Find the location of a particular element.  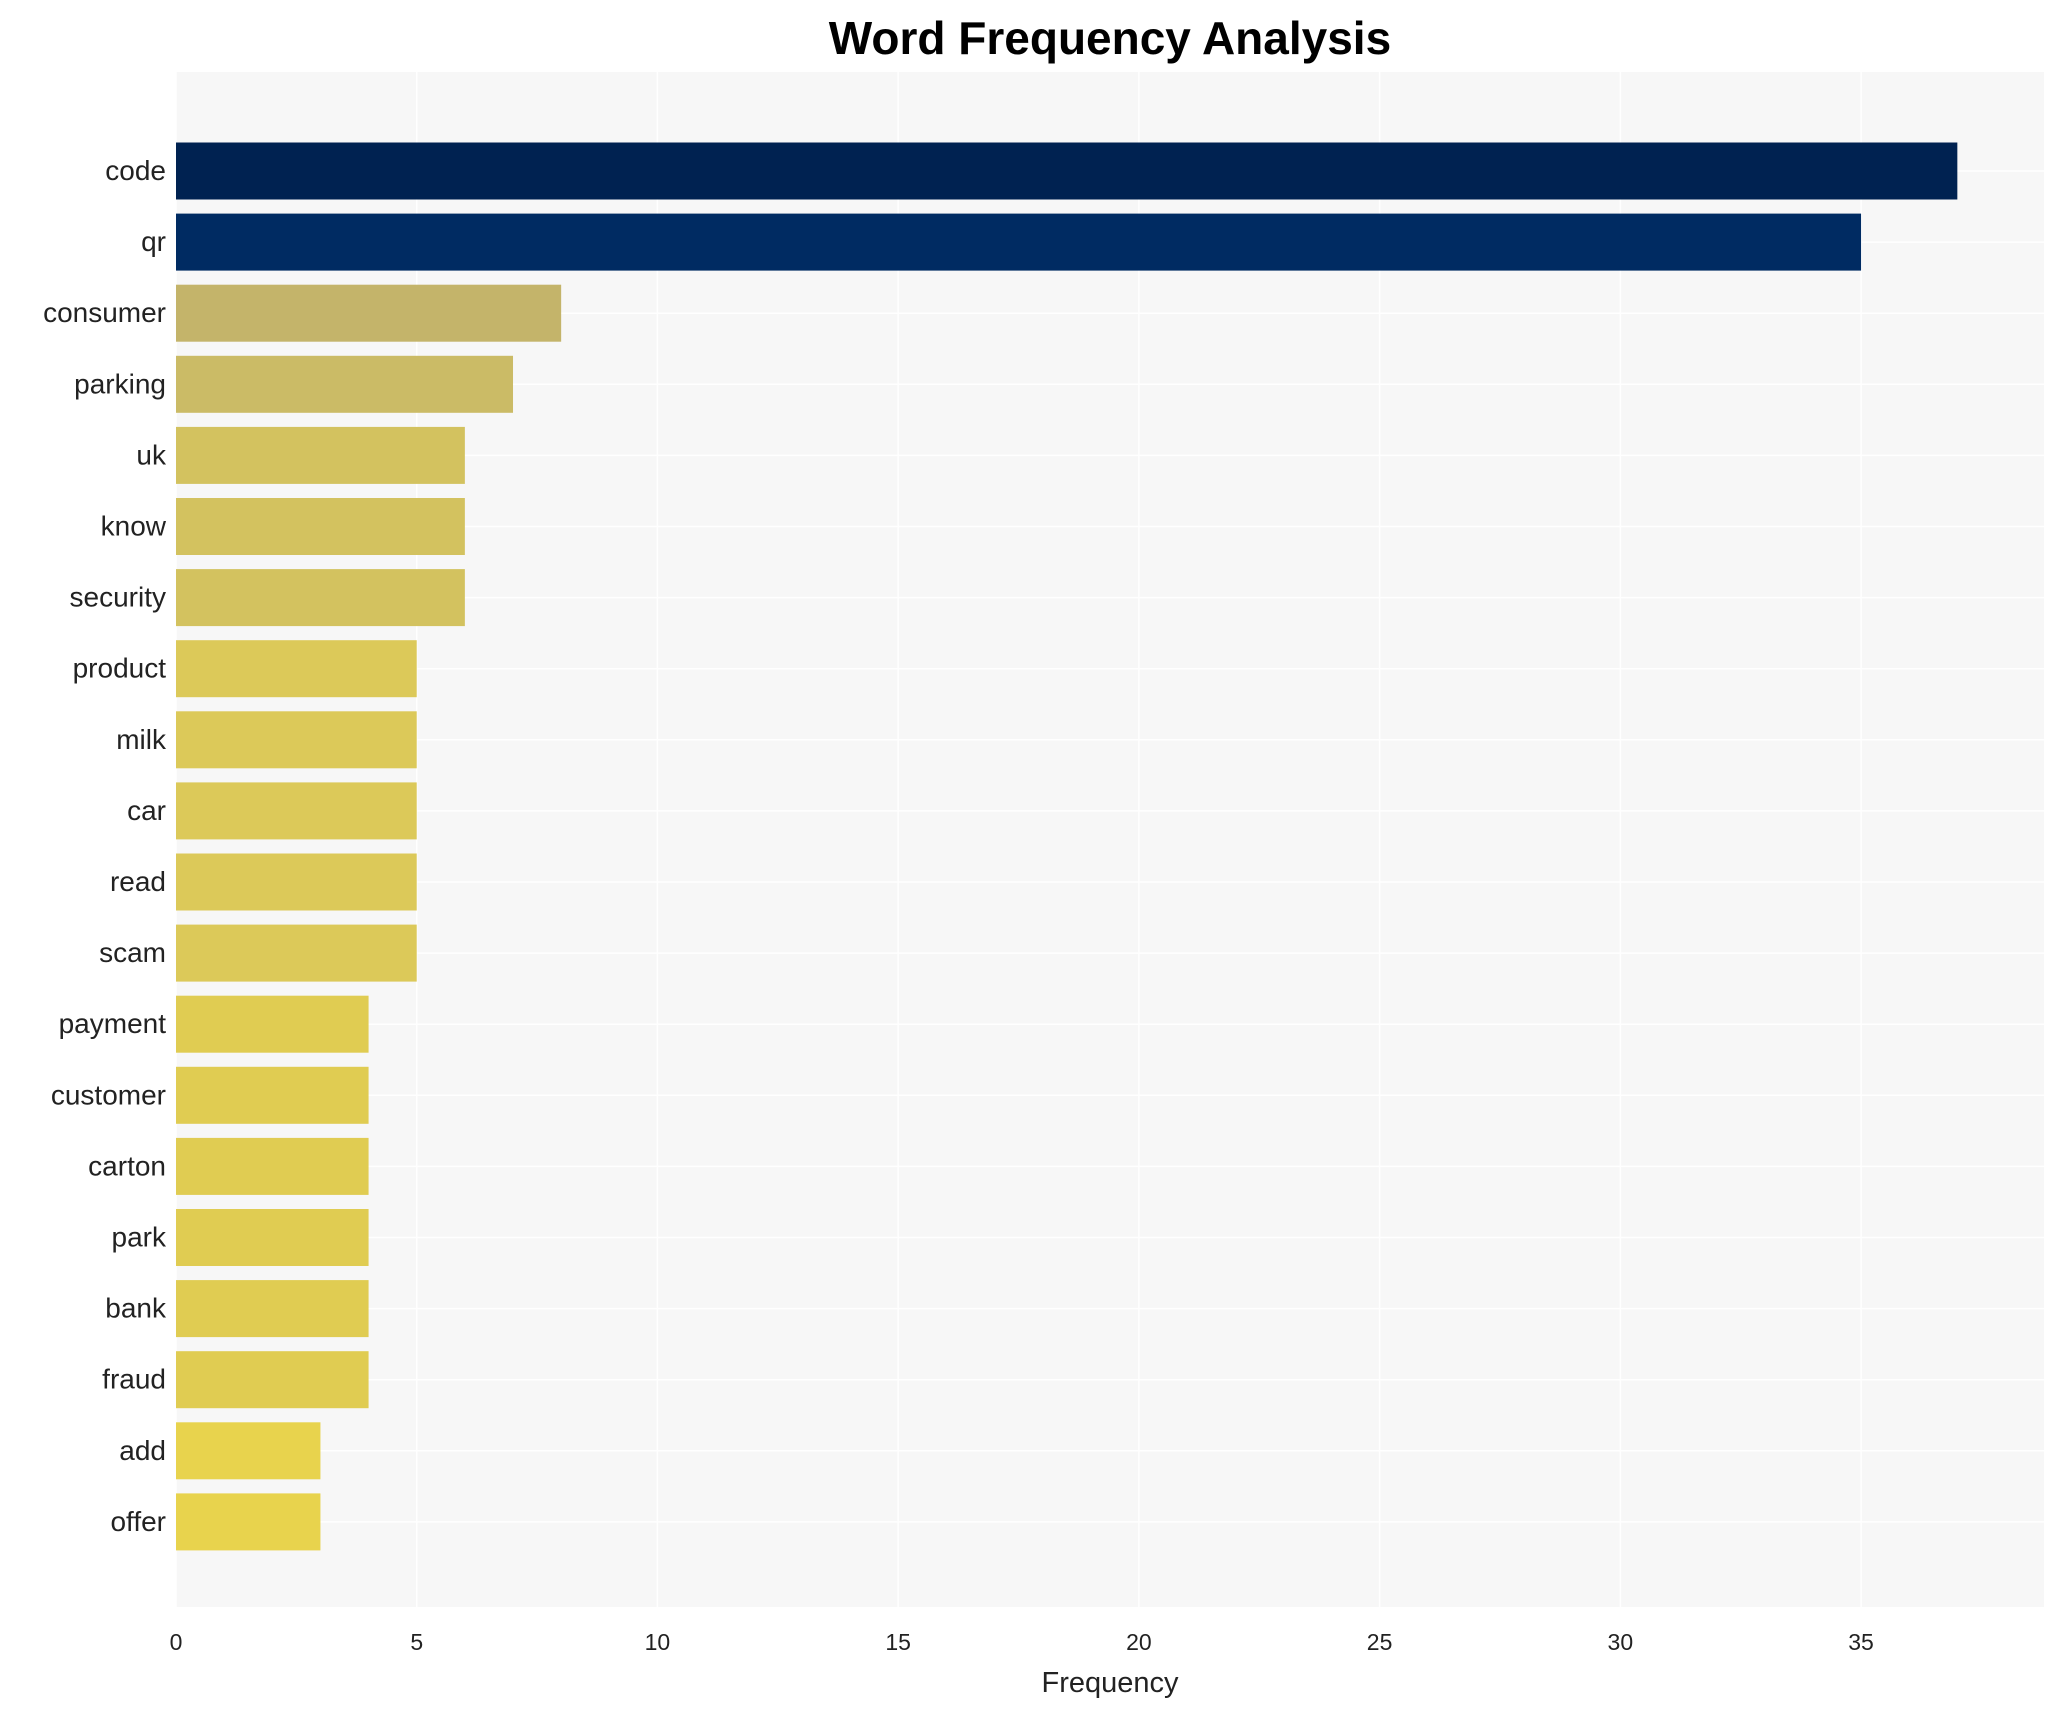

bar-milk is located at coordinates (296, 740).